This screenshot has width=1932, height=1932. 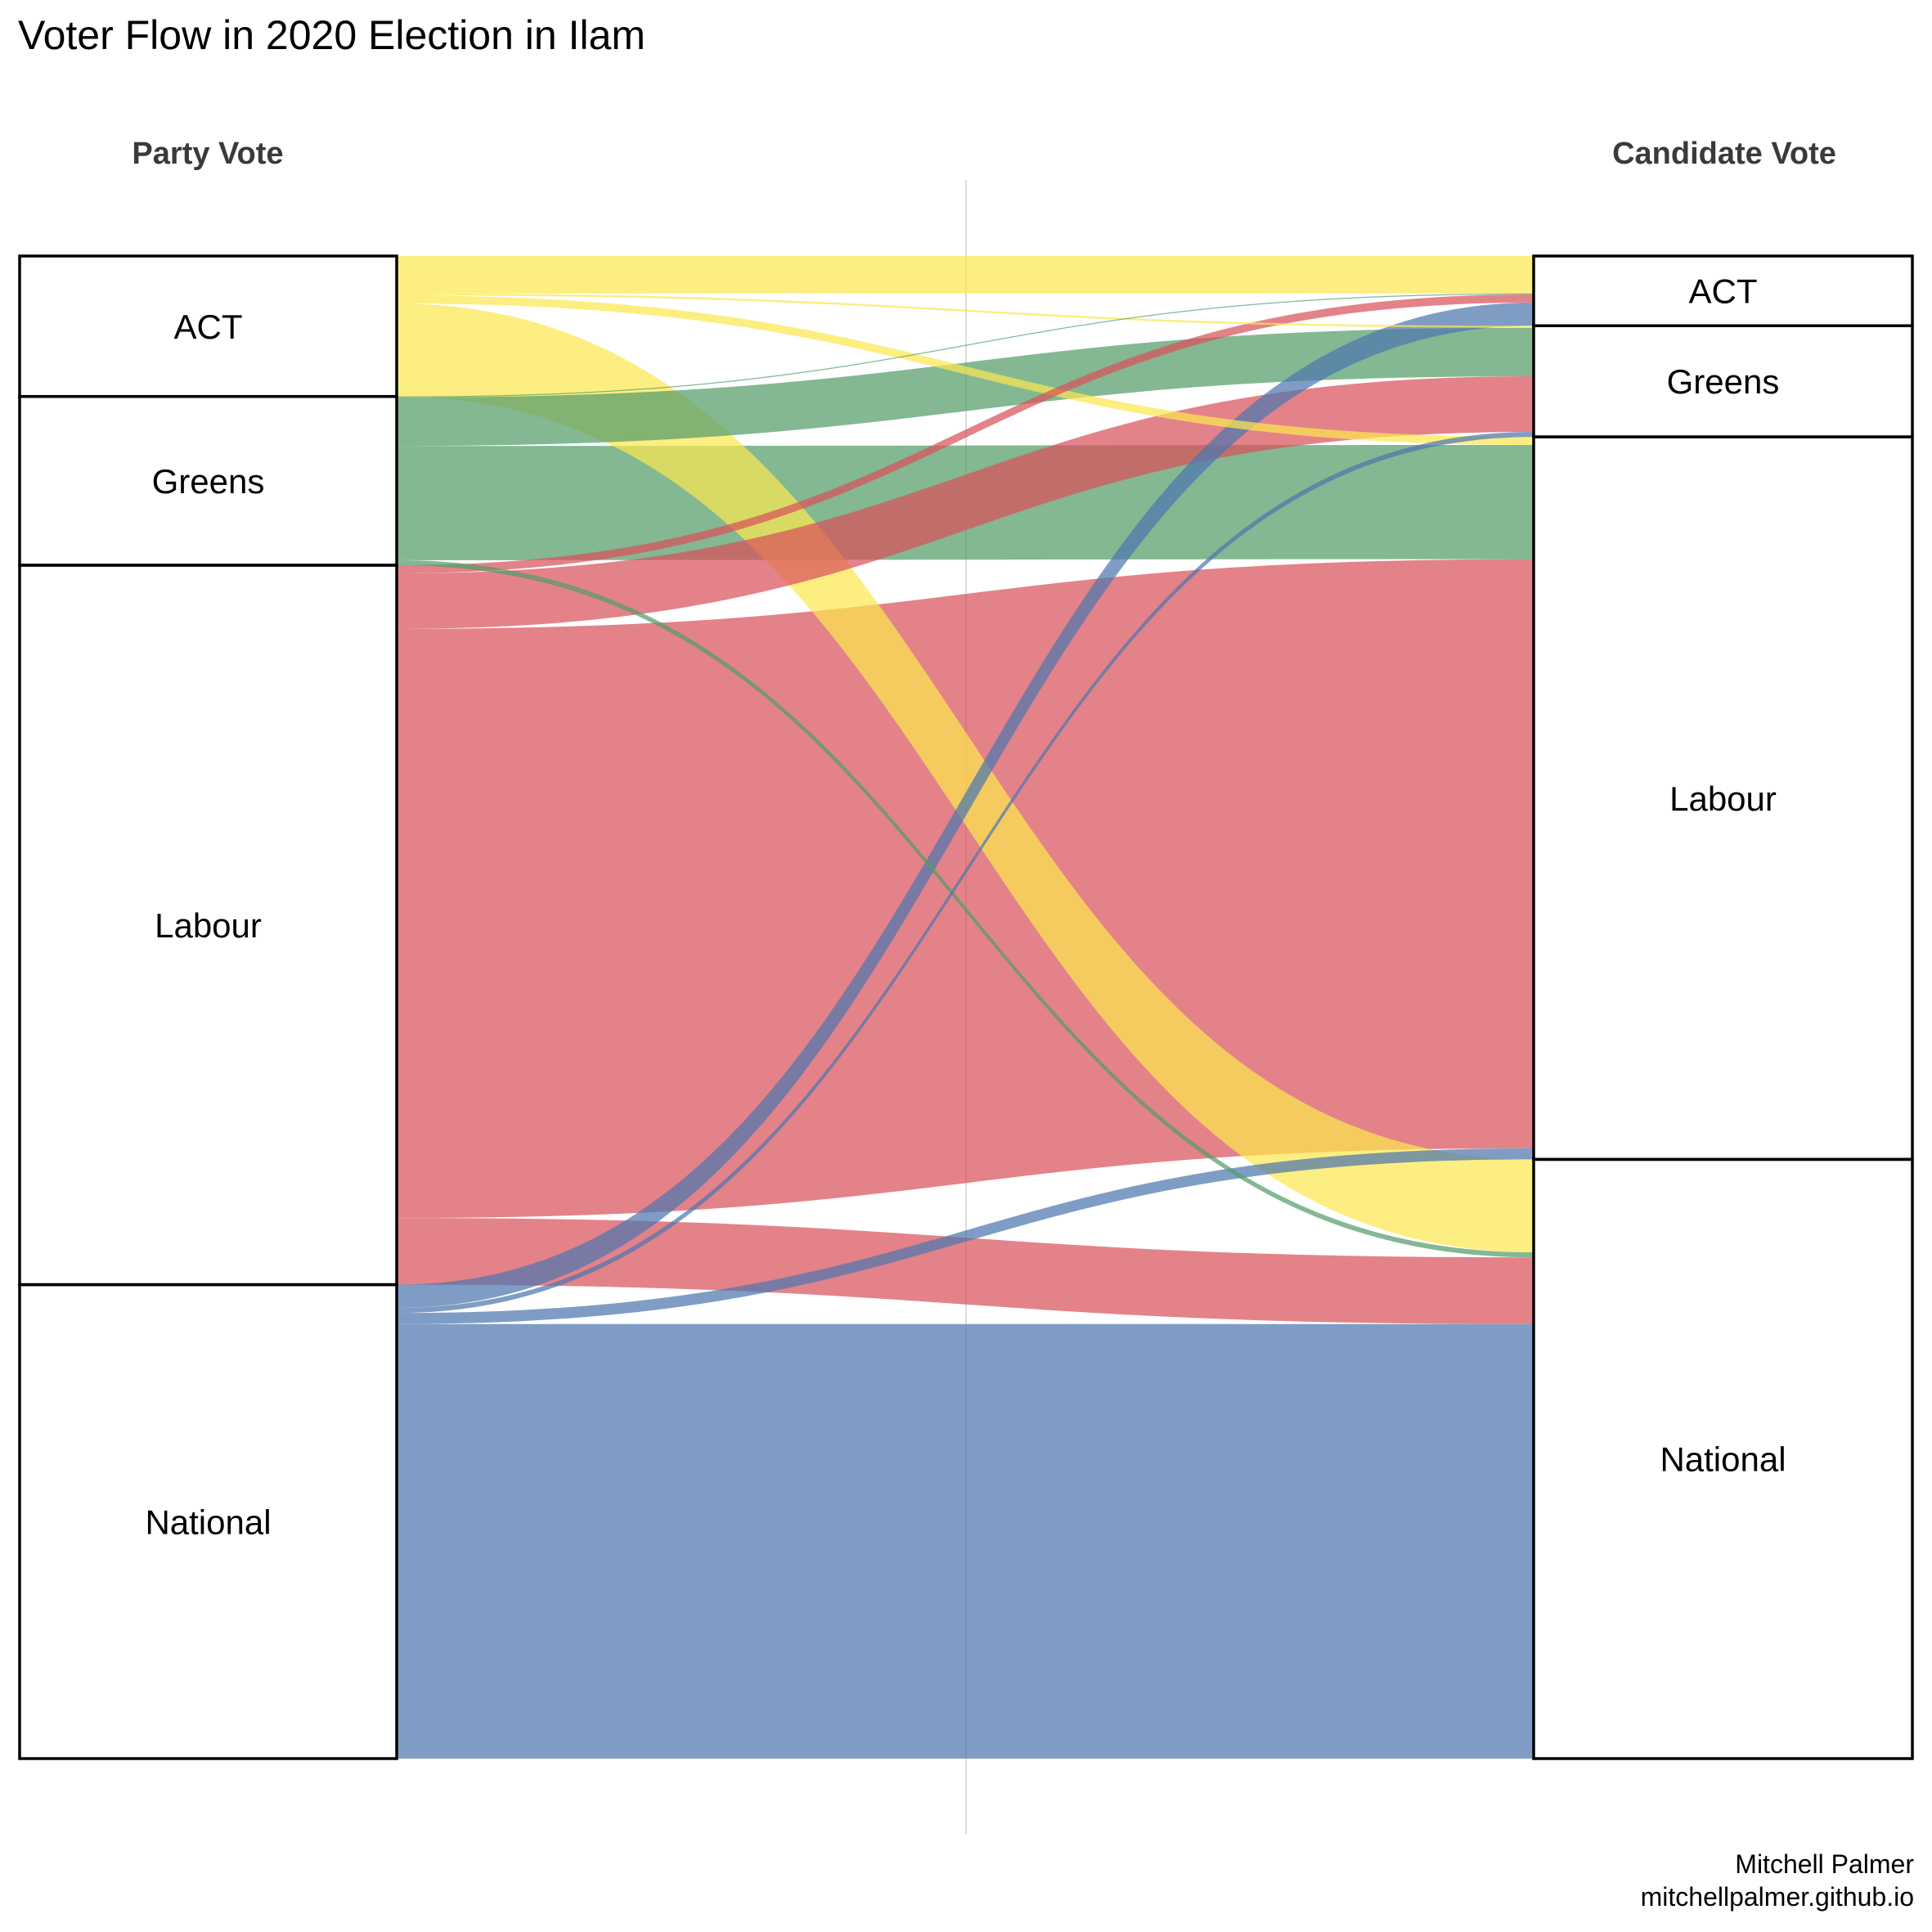 I want to click on flow-greens-to-act, so click(x=966, y=345).